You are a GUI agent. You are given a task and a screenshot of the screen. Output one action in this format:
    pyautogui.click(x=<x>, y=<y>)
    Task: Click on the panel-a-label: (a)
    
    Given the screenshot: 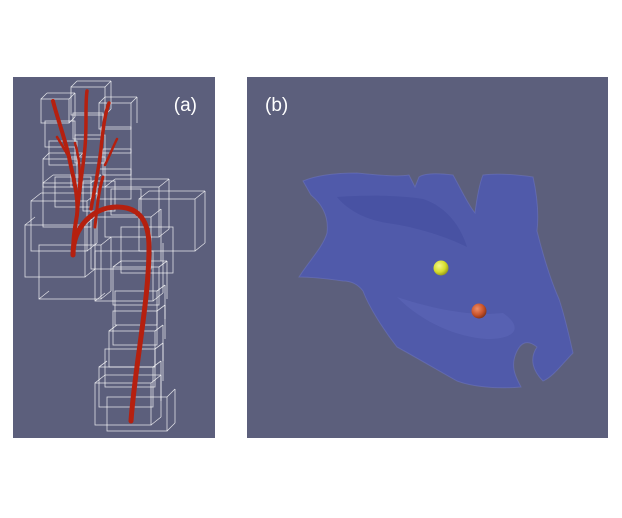 What is the action you would take?
    pyautogui.click(x=185, y=105)
    